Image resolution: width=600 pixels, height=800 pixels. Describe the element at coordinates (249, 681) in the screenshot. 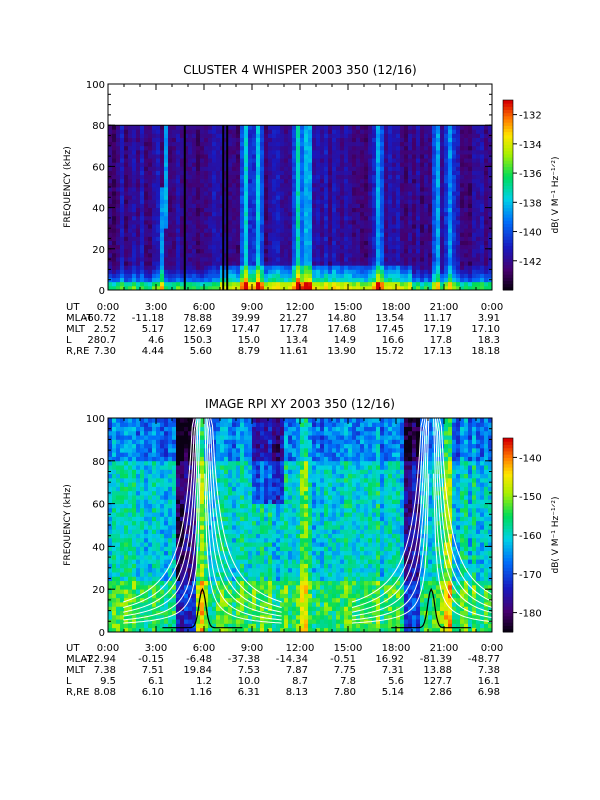

I see `ephemeris-value: 10.0` at that location.